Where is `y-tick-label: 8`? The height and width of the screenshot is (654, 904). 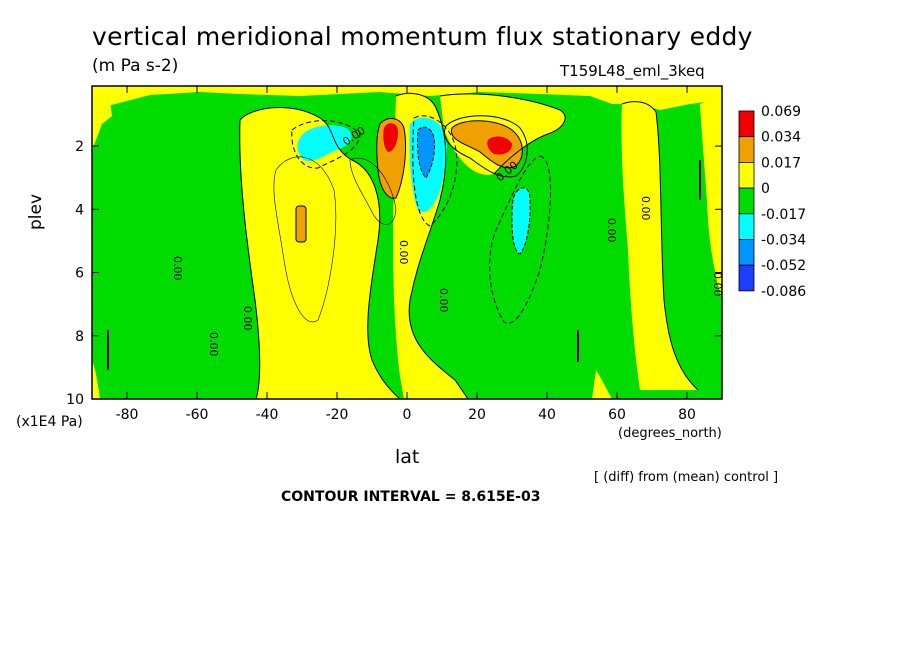 y-tick-label: 8 is located at coordinates (79, 337).